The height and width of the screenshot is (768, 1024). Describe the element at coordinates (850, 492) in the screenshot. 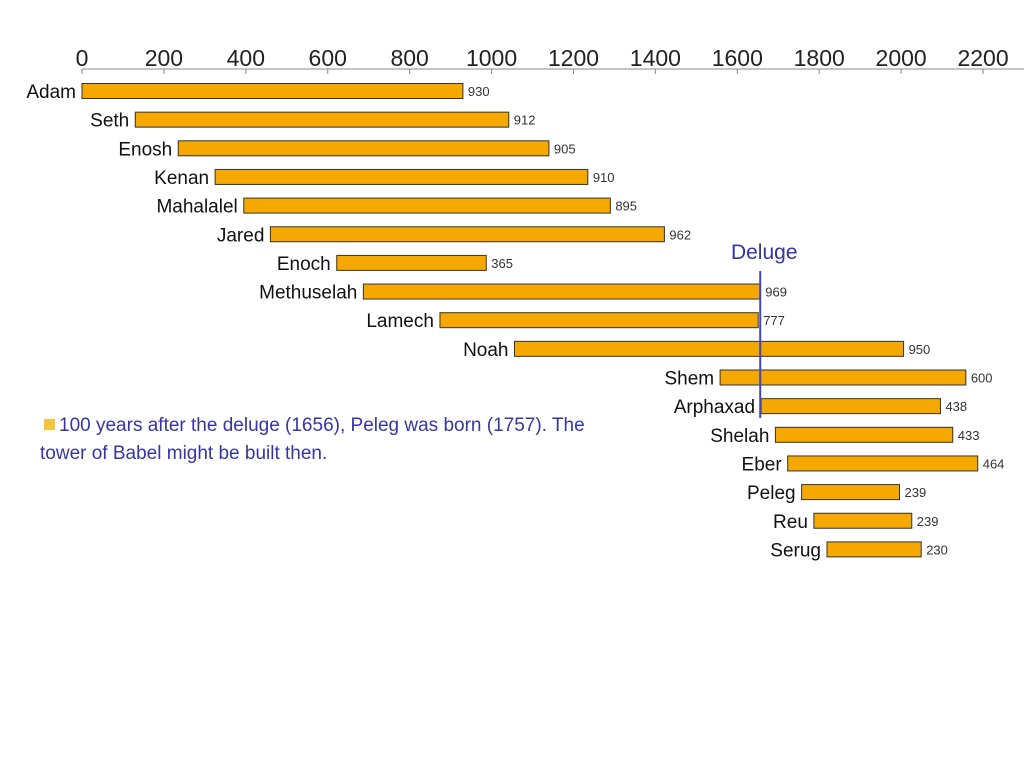

I see `bar-peleg` at that location.